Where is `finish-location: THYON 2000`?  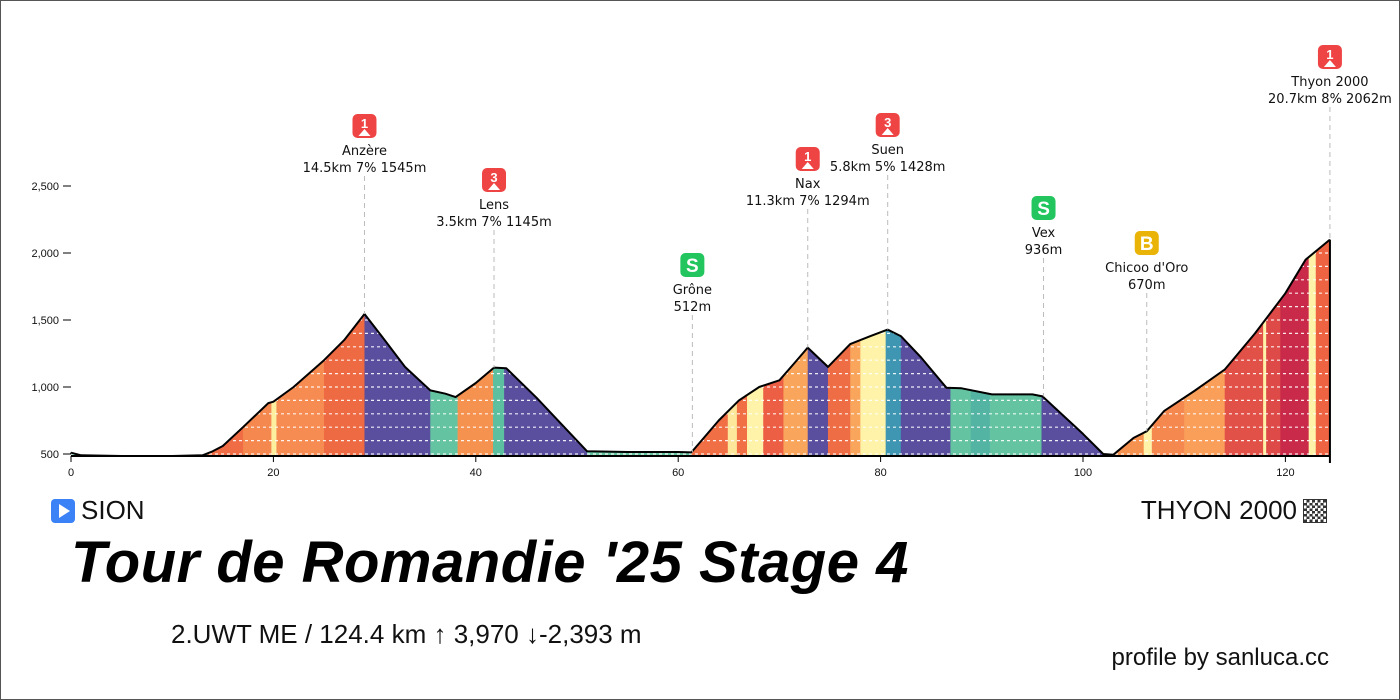
finish-location: THYON 2000 is located at coordinates (1234, 510).